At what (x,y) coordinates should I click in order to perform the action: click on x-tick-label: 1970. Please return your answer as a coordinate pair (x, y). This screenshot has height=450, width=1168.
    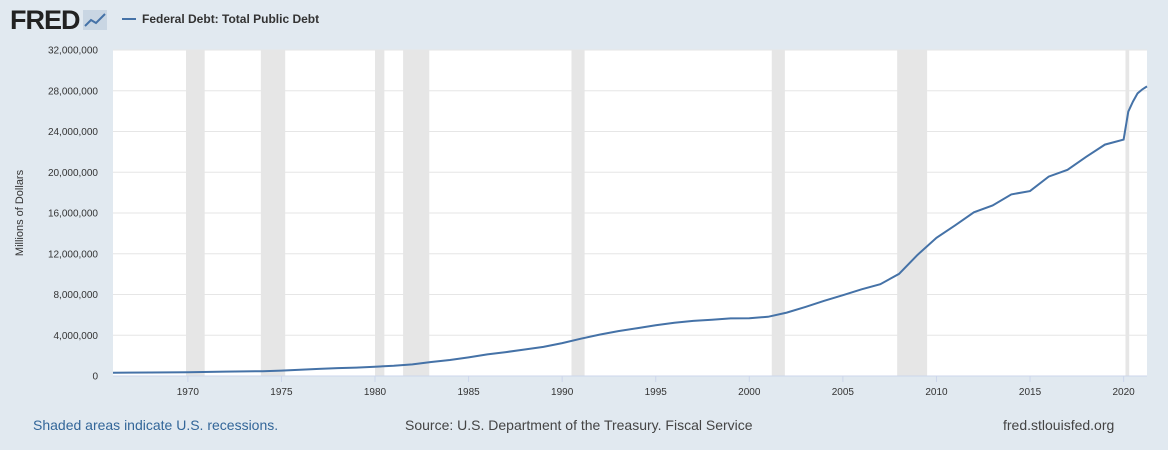
    Looking at the image, I should click on (188, 392).